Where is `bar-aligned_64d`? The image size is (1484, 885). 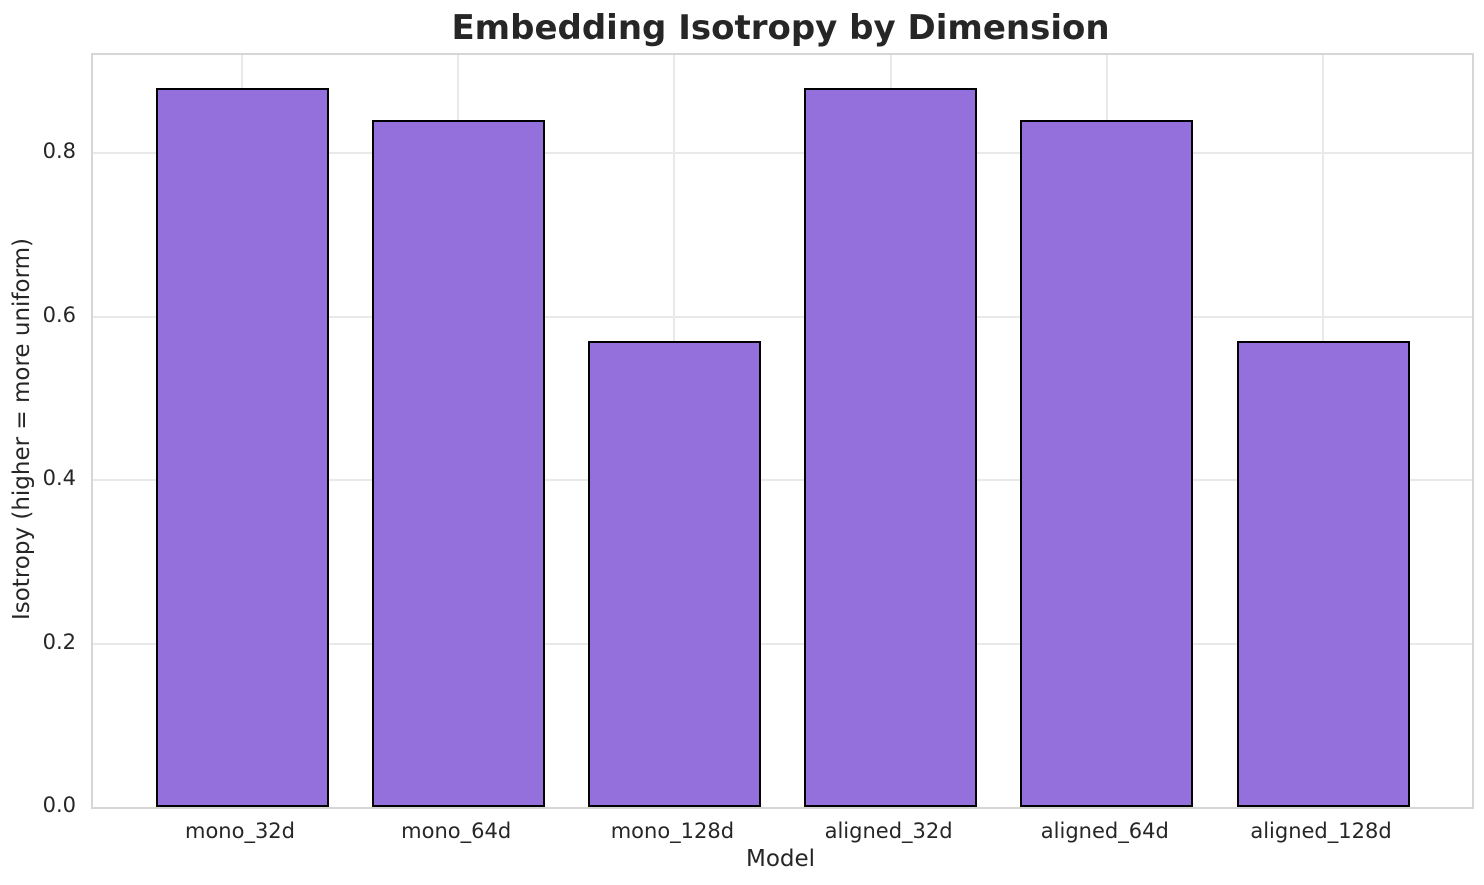
bar-aligned_64d is located at coordinates (1107, 463).